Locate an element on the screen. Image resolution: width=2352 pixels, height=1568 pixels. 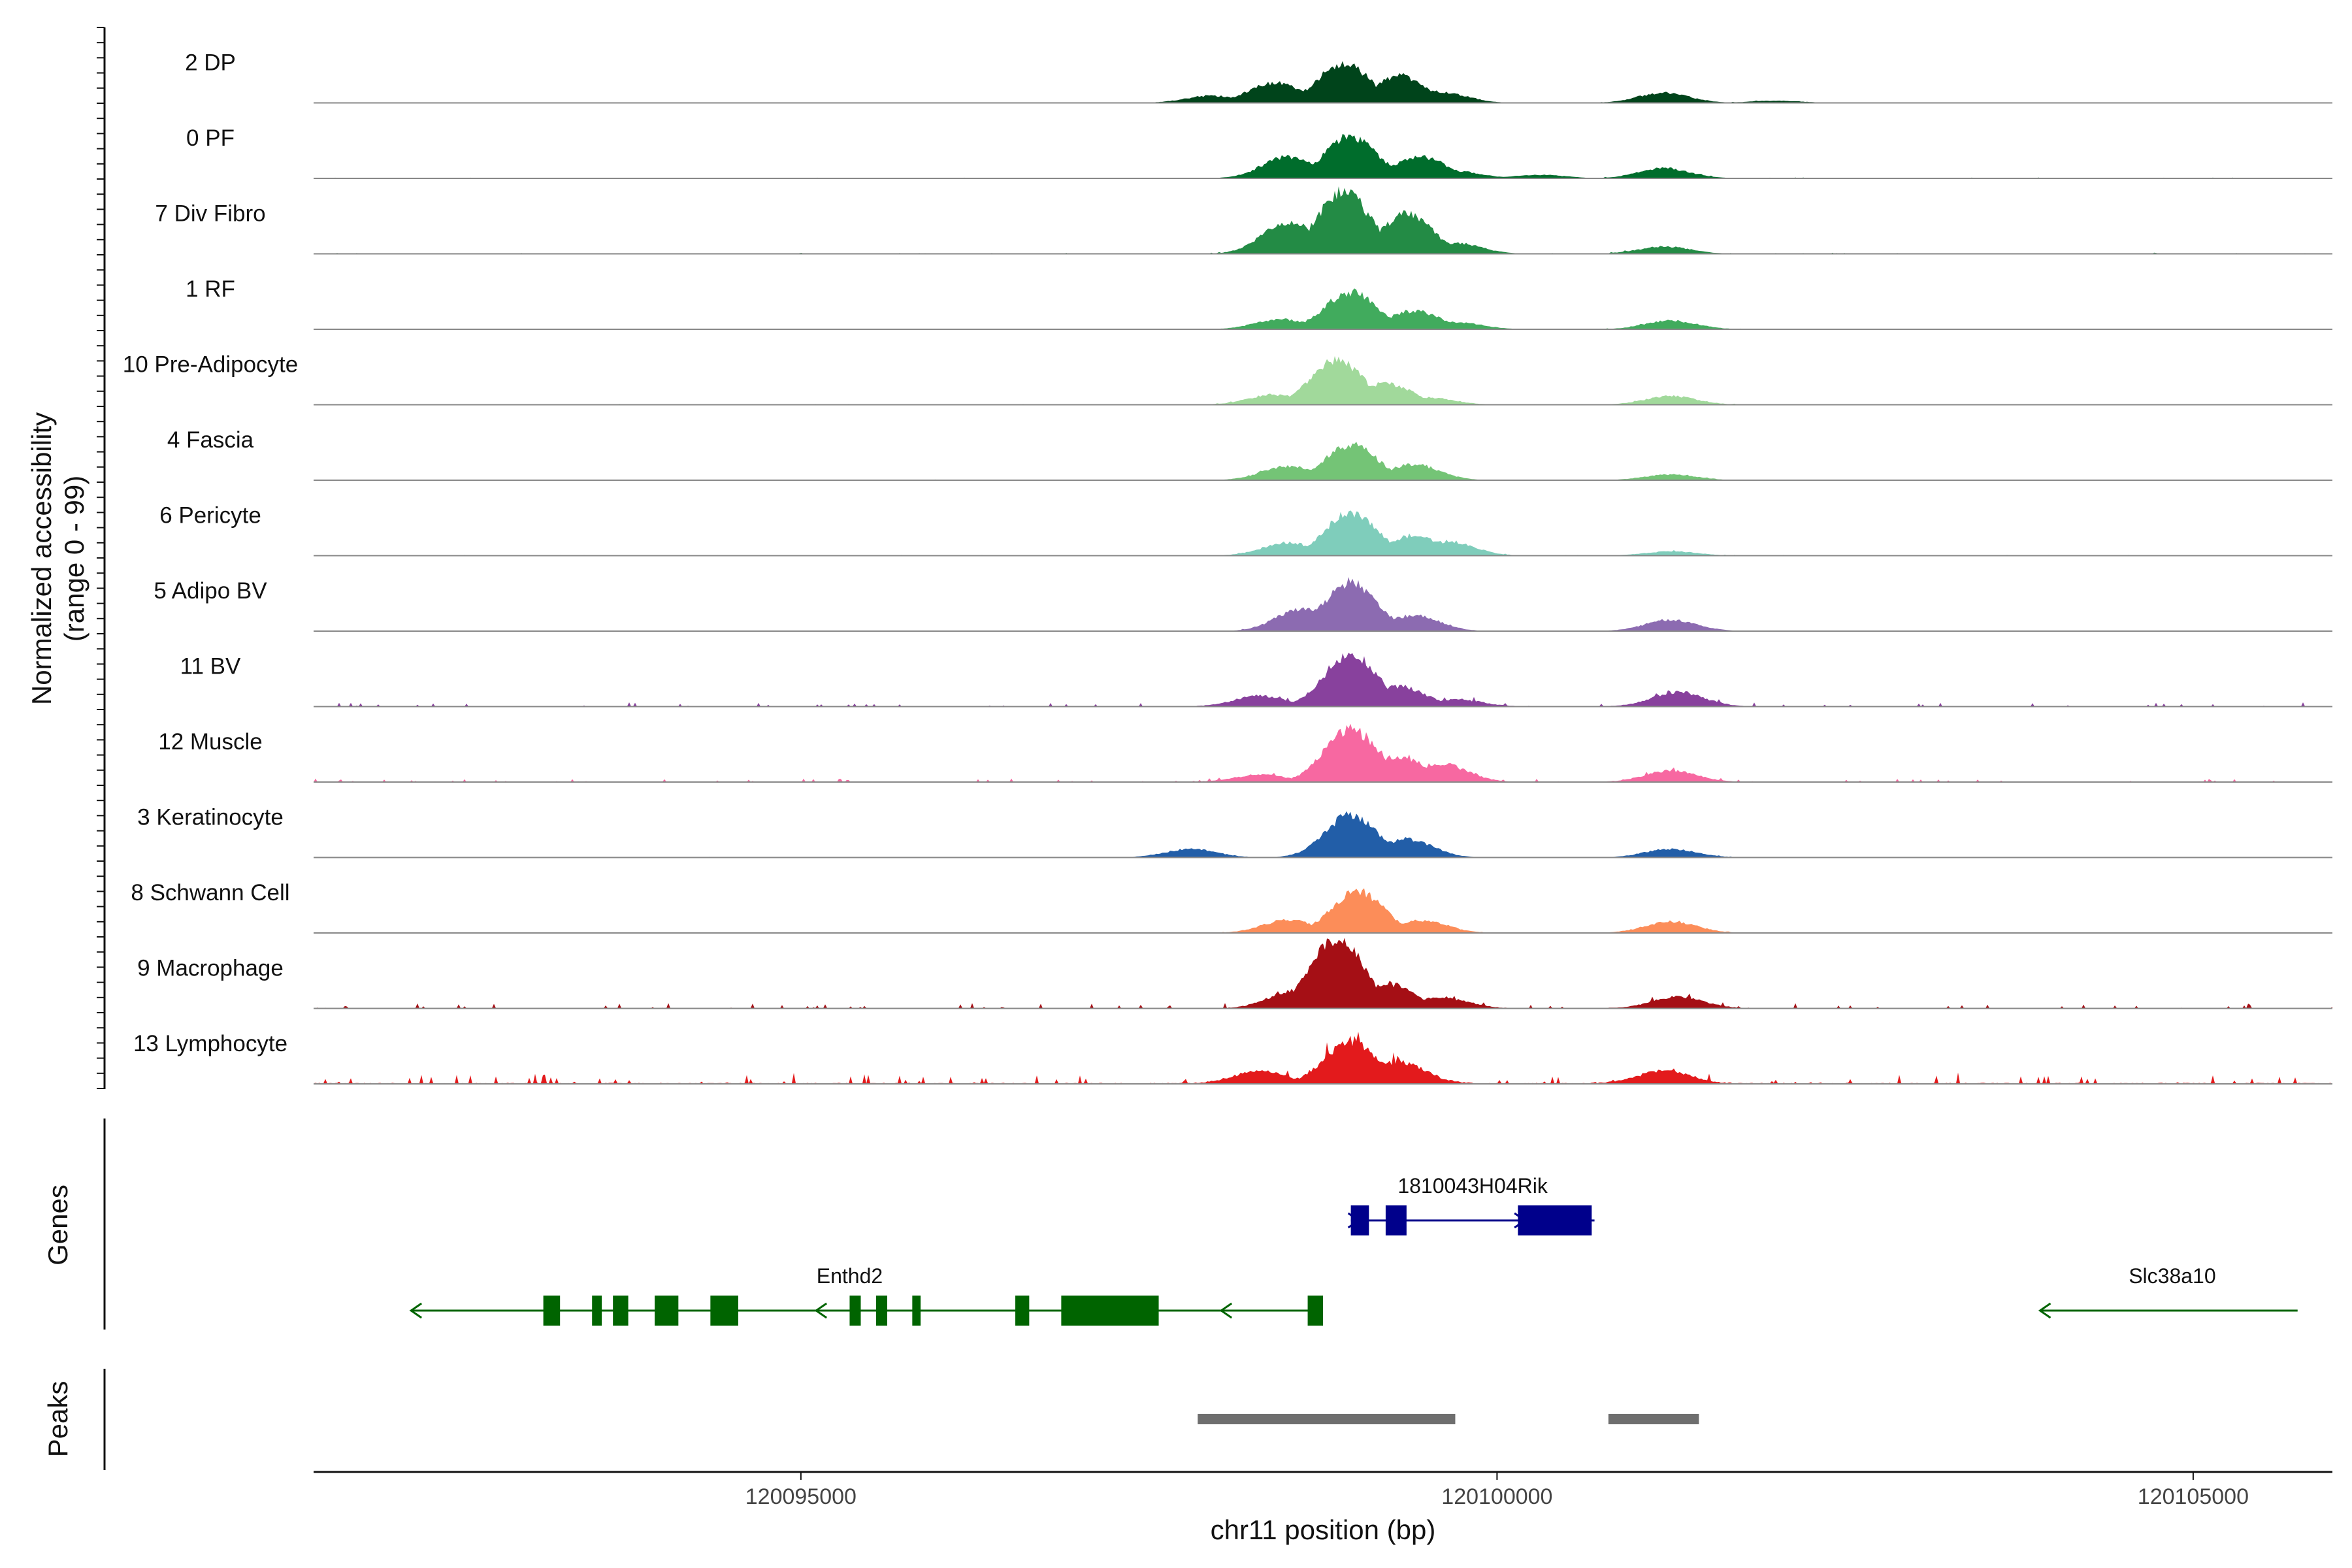
track-0: 2 DP is located at coordinates (1258, 77).